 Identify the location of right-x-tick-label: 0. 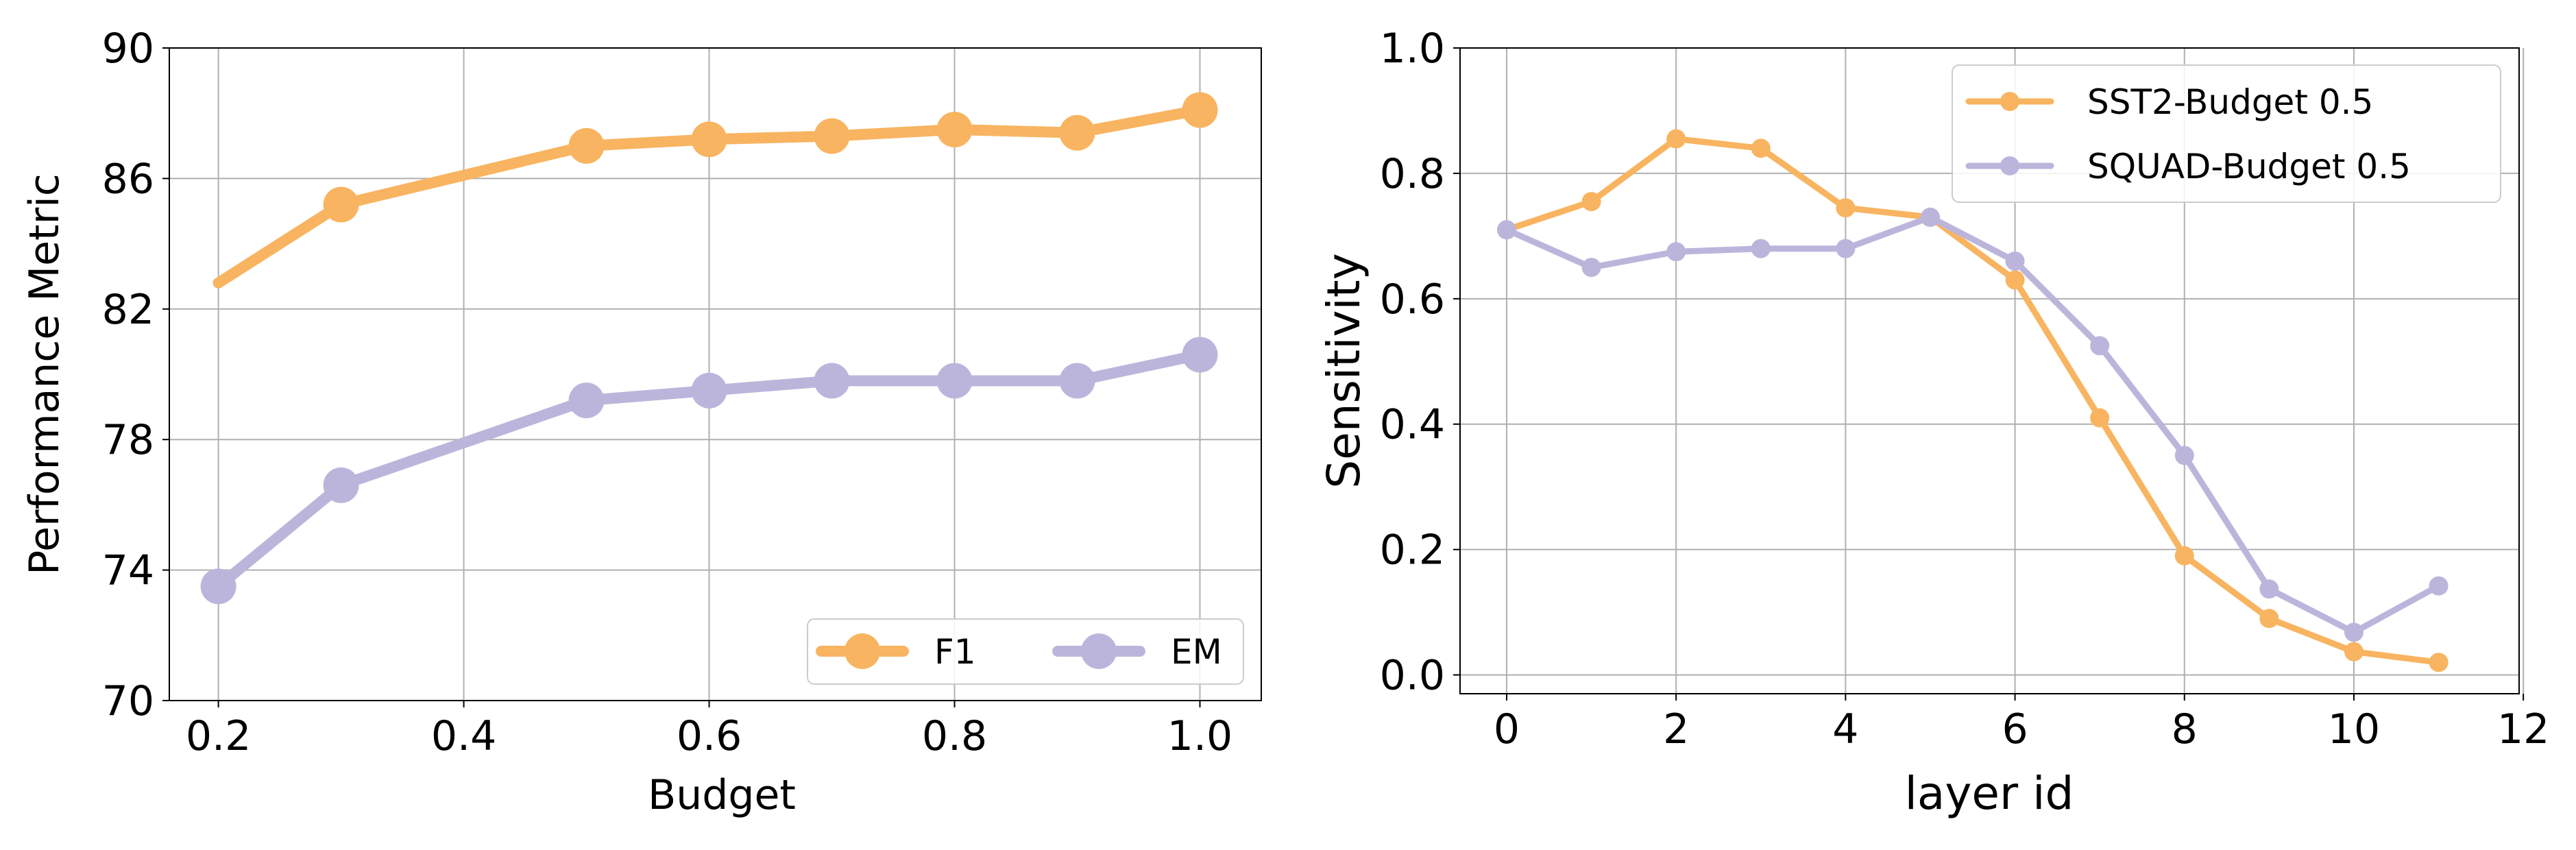
(1507, 729).